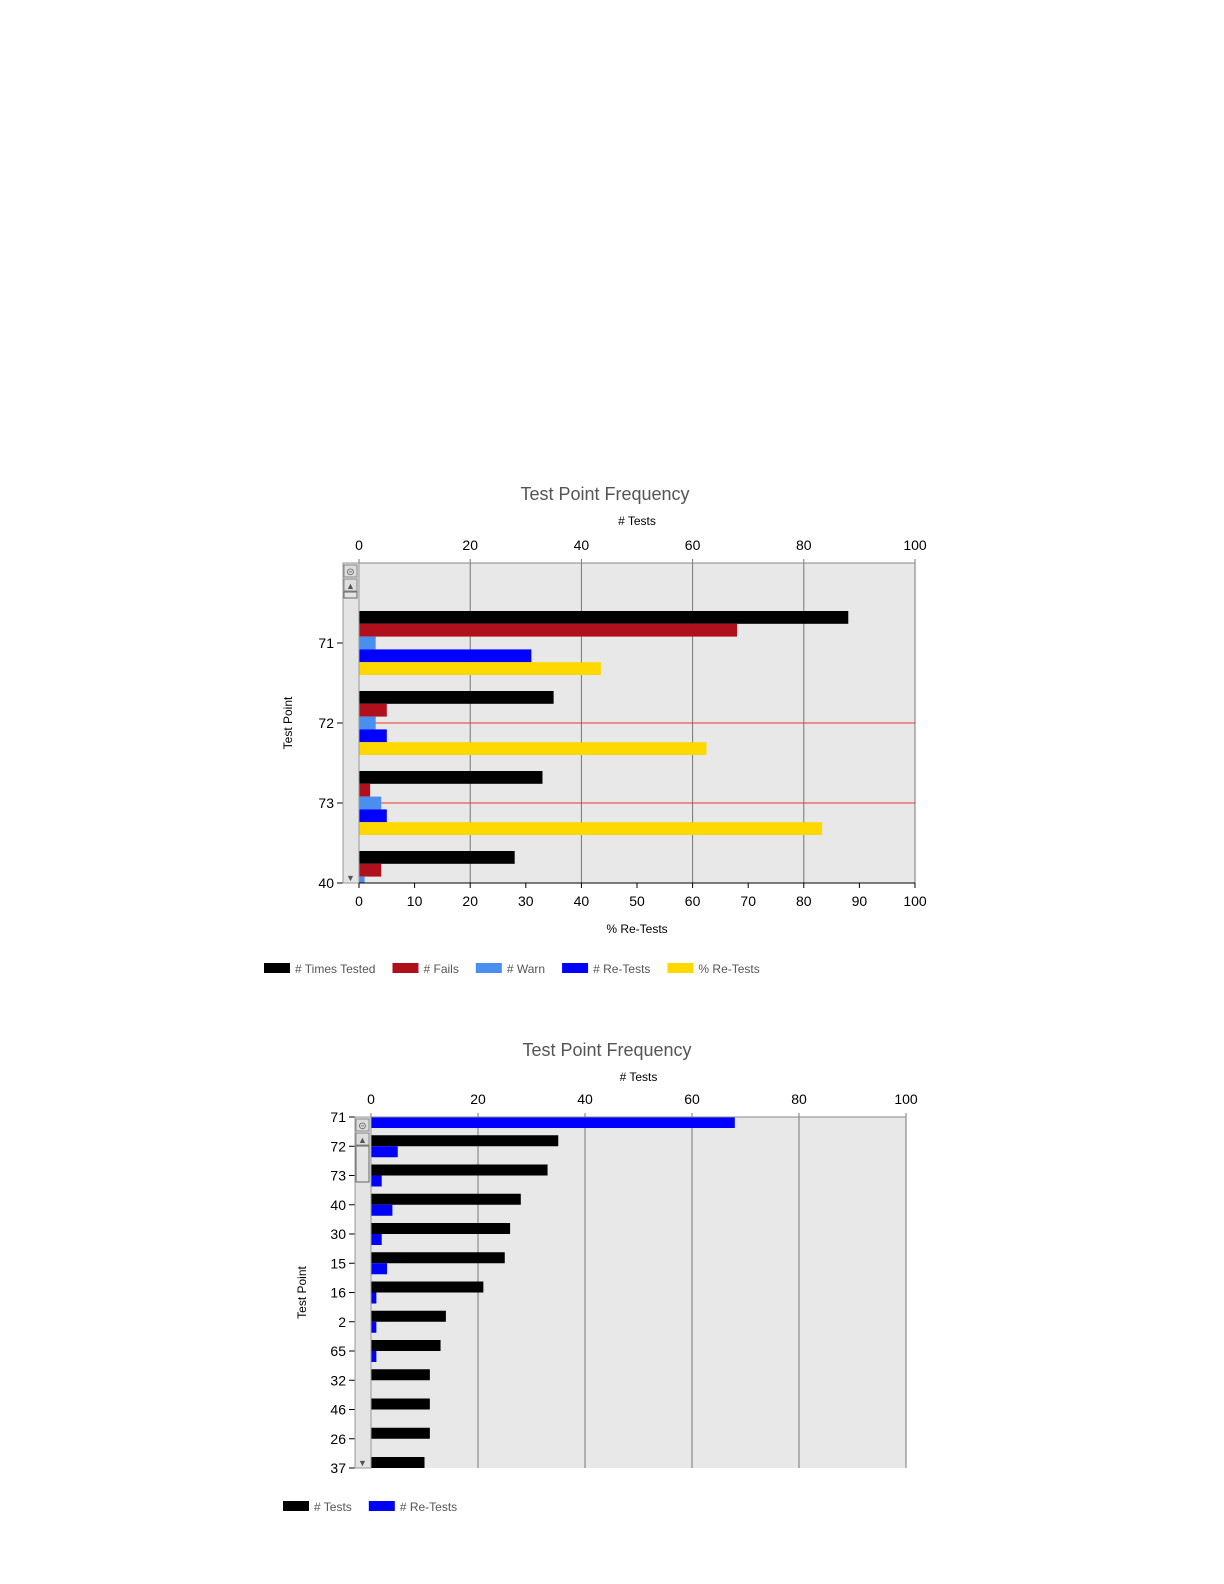 This screenshot has height=1584, width=1224. I want to click on y-tick-label: 71, so click(326, 643).